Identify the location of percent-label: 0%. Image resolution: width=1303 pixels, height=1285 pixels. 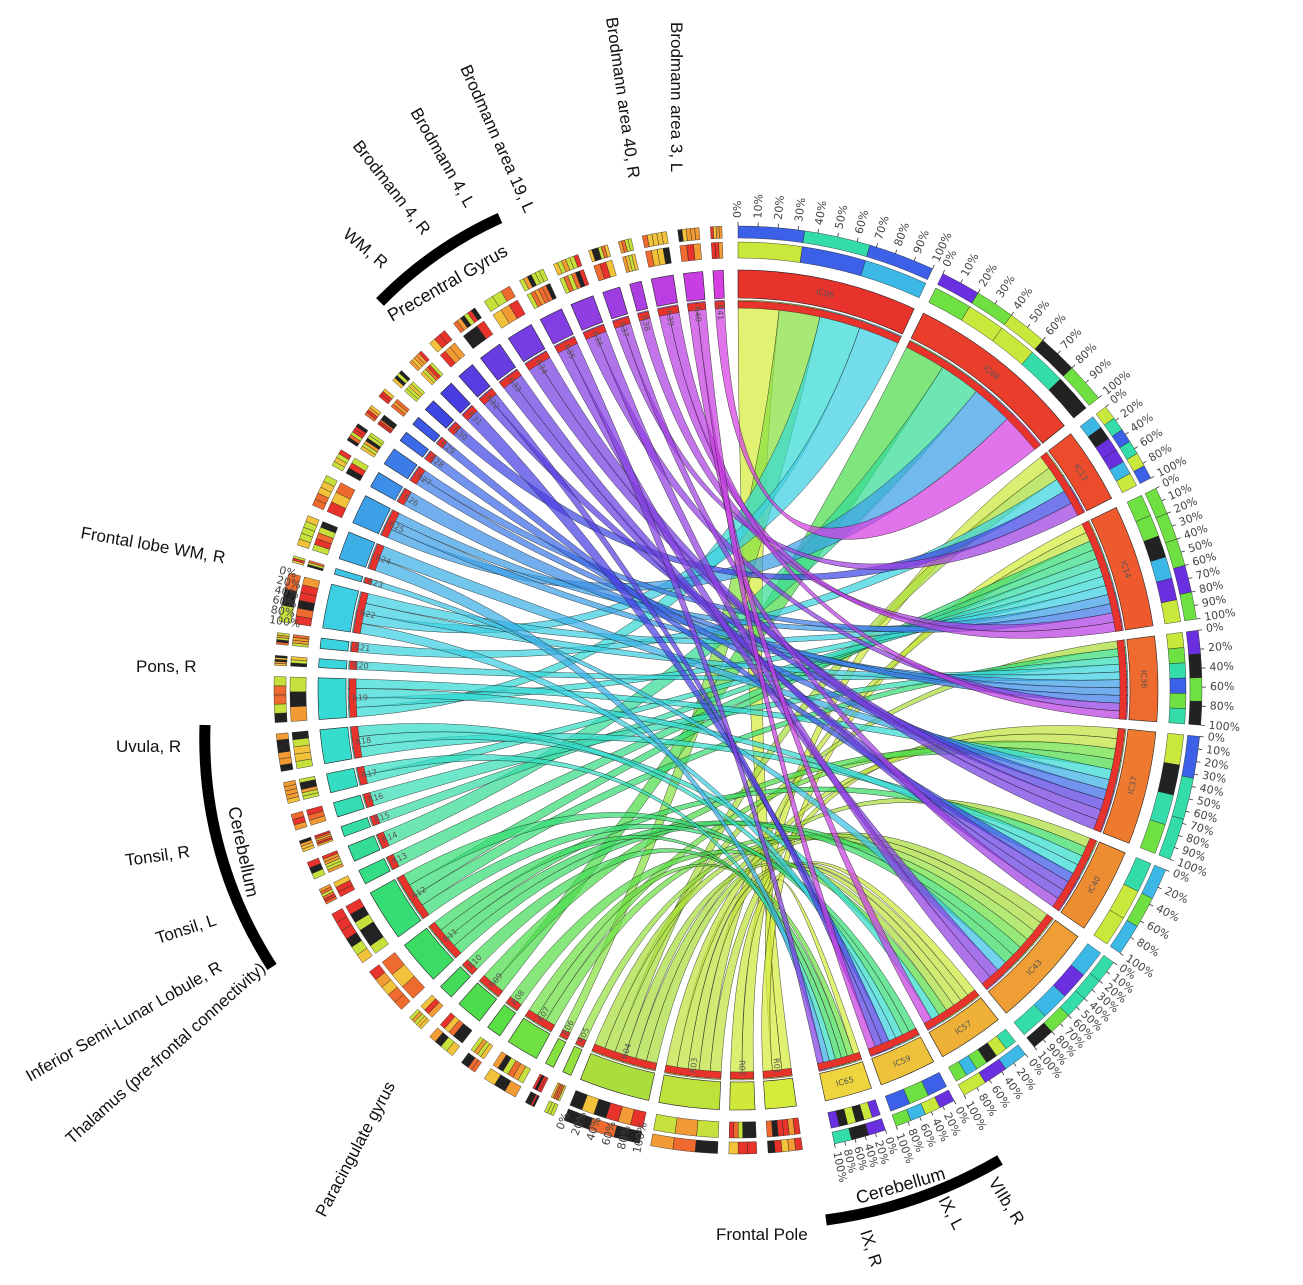
(288, 572).